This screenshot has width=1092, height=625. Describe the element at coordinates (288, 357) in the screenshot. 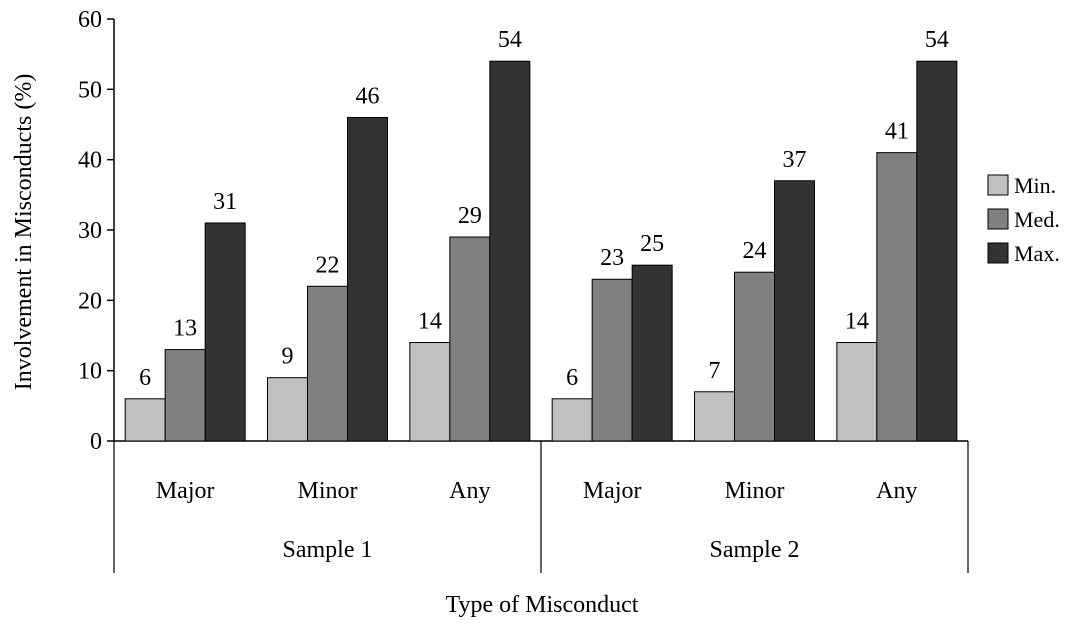

I see `data-label: 9` at that location.